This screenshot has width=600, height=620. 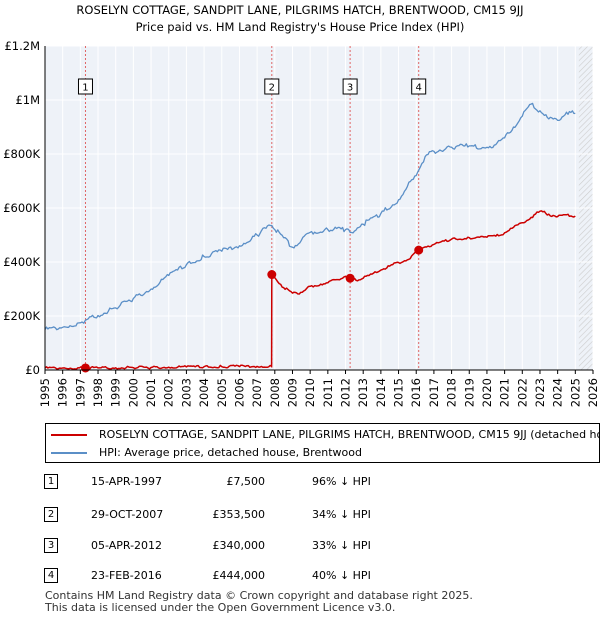 I want to click on x-tick-label: 2024, so click(x=558, y=392).